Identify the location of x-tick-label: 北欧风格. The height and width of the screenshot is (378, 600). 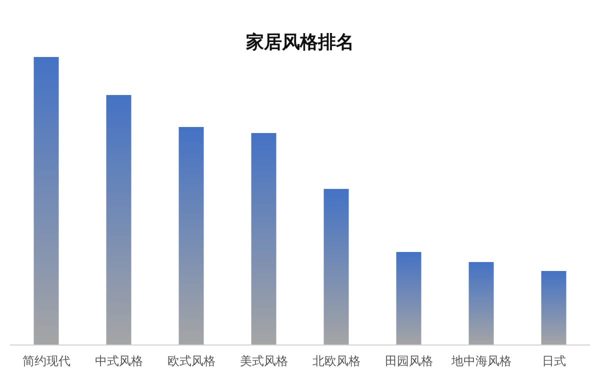
(336, 361).